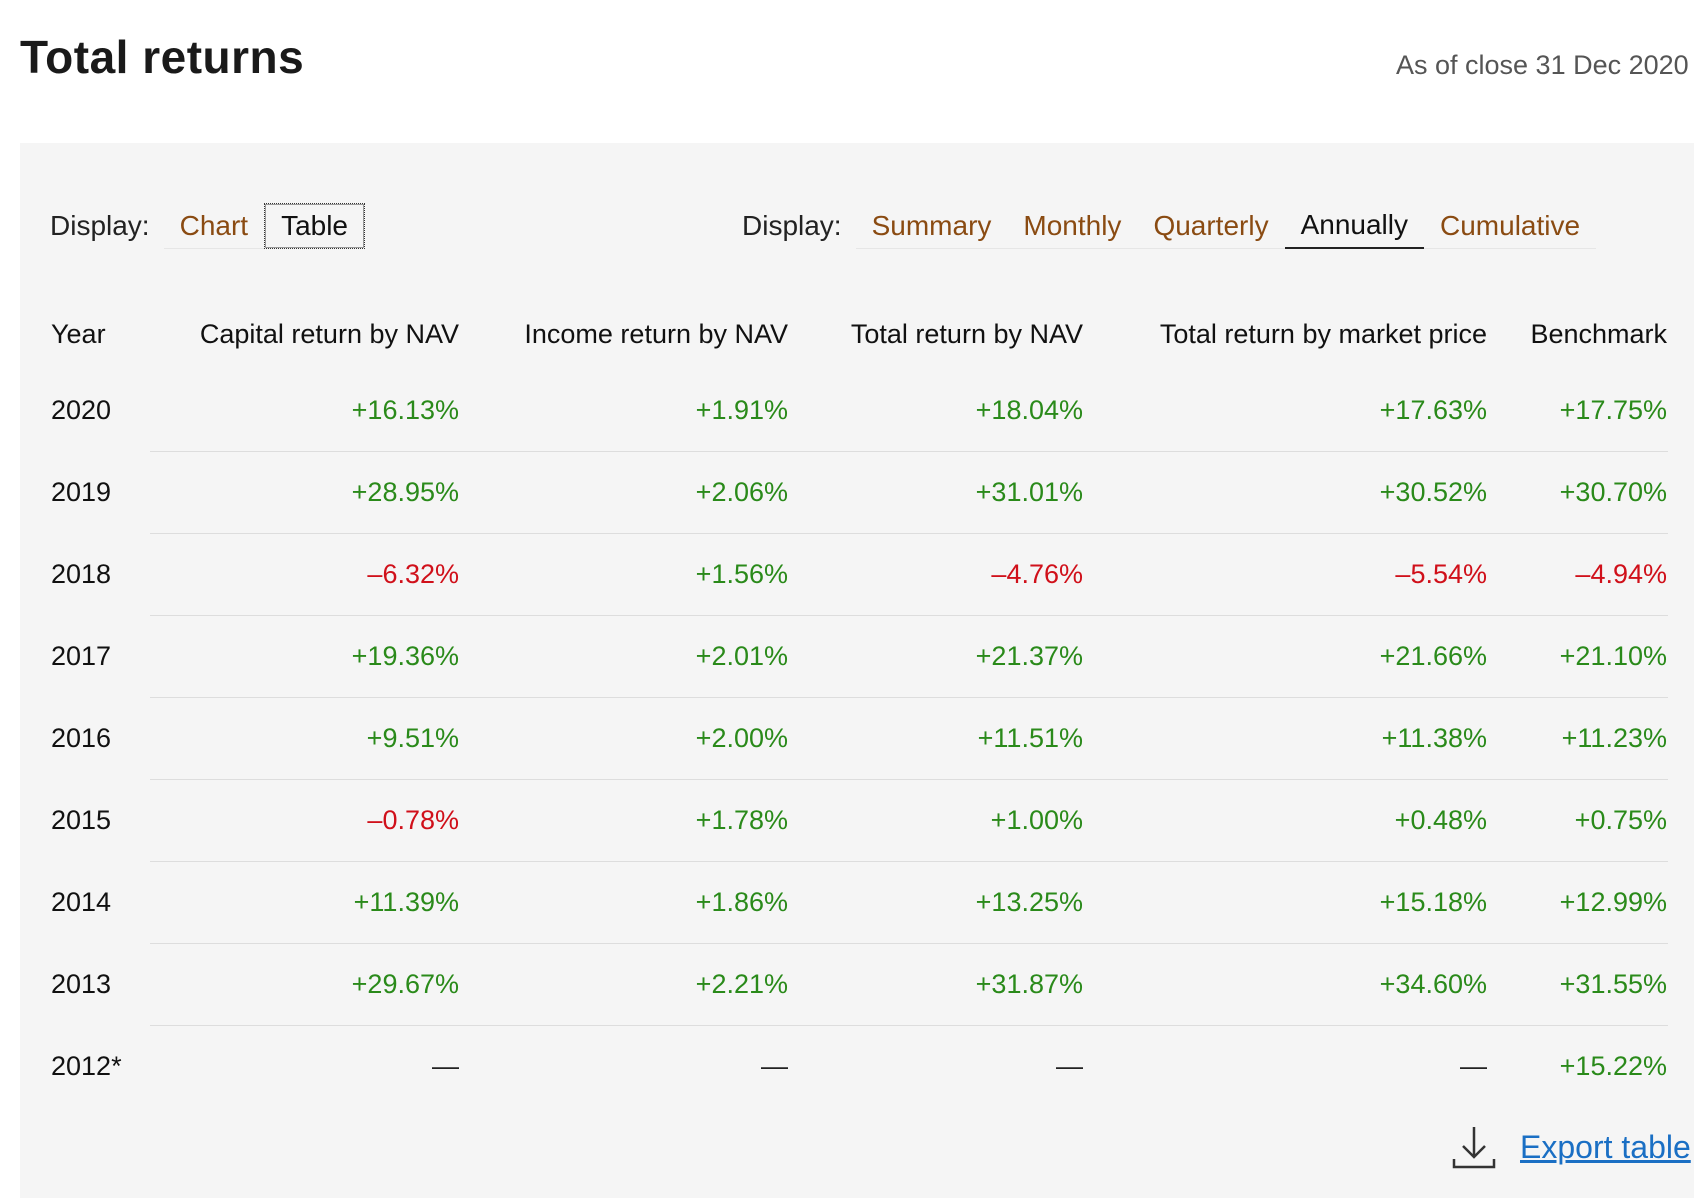  Describe the element at coordinates (1211, 226) in the screenshot. I see `display-option: Quarterly` at that location.